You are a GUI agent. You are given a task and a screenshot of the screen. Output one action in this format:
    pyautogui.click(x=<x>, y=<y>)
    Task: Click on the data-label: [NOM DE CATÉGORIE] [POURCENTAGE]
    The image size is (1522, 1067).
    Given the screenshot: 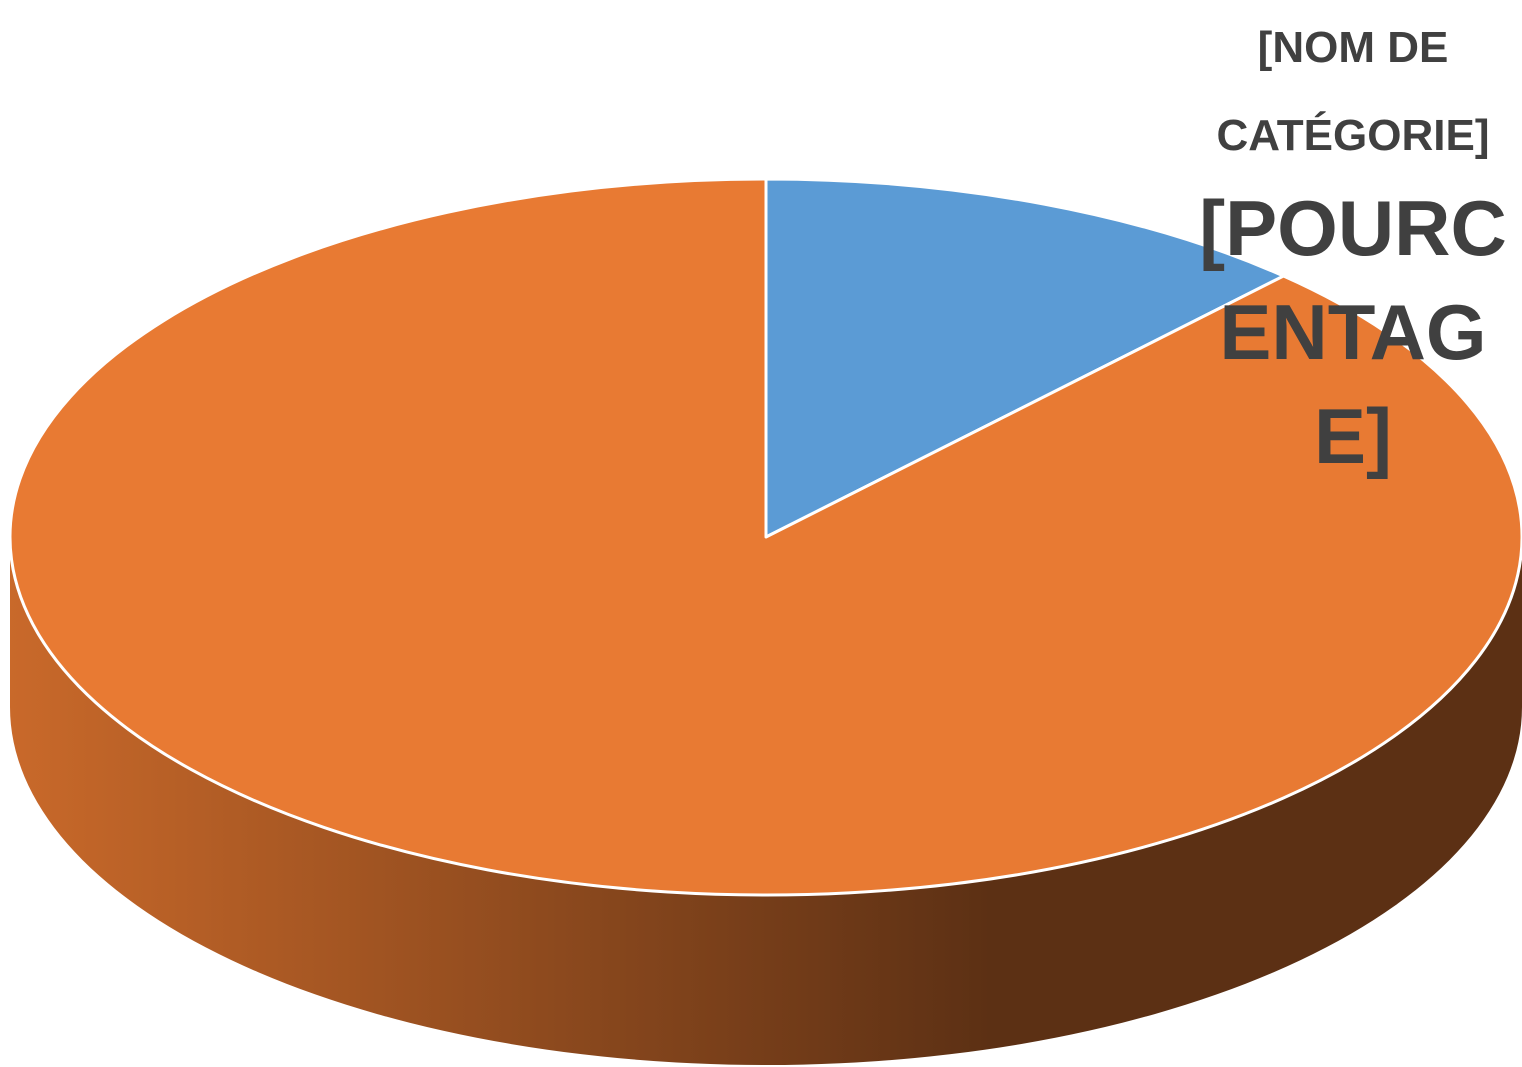 What is the action you would take?
    pyautogui.click(x=1353, y=246)
    